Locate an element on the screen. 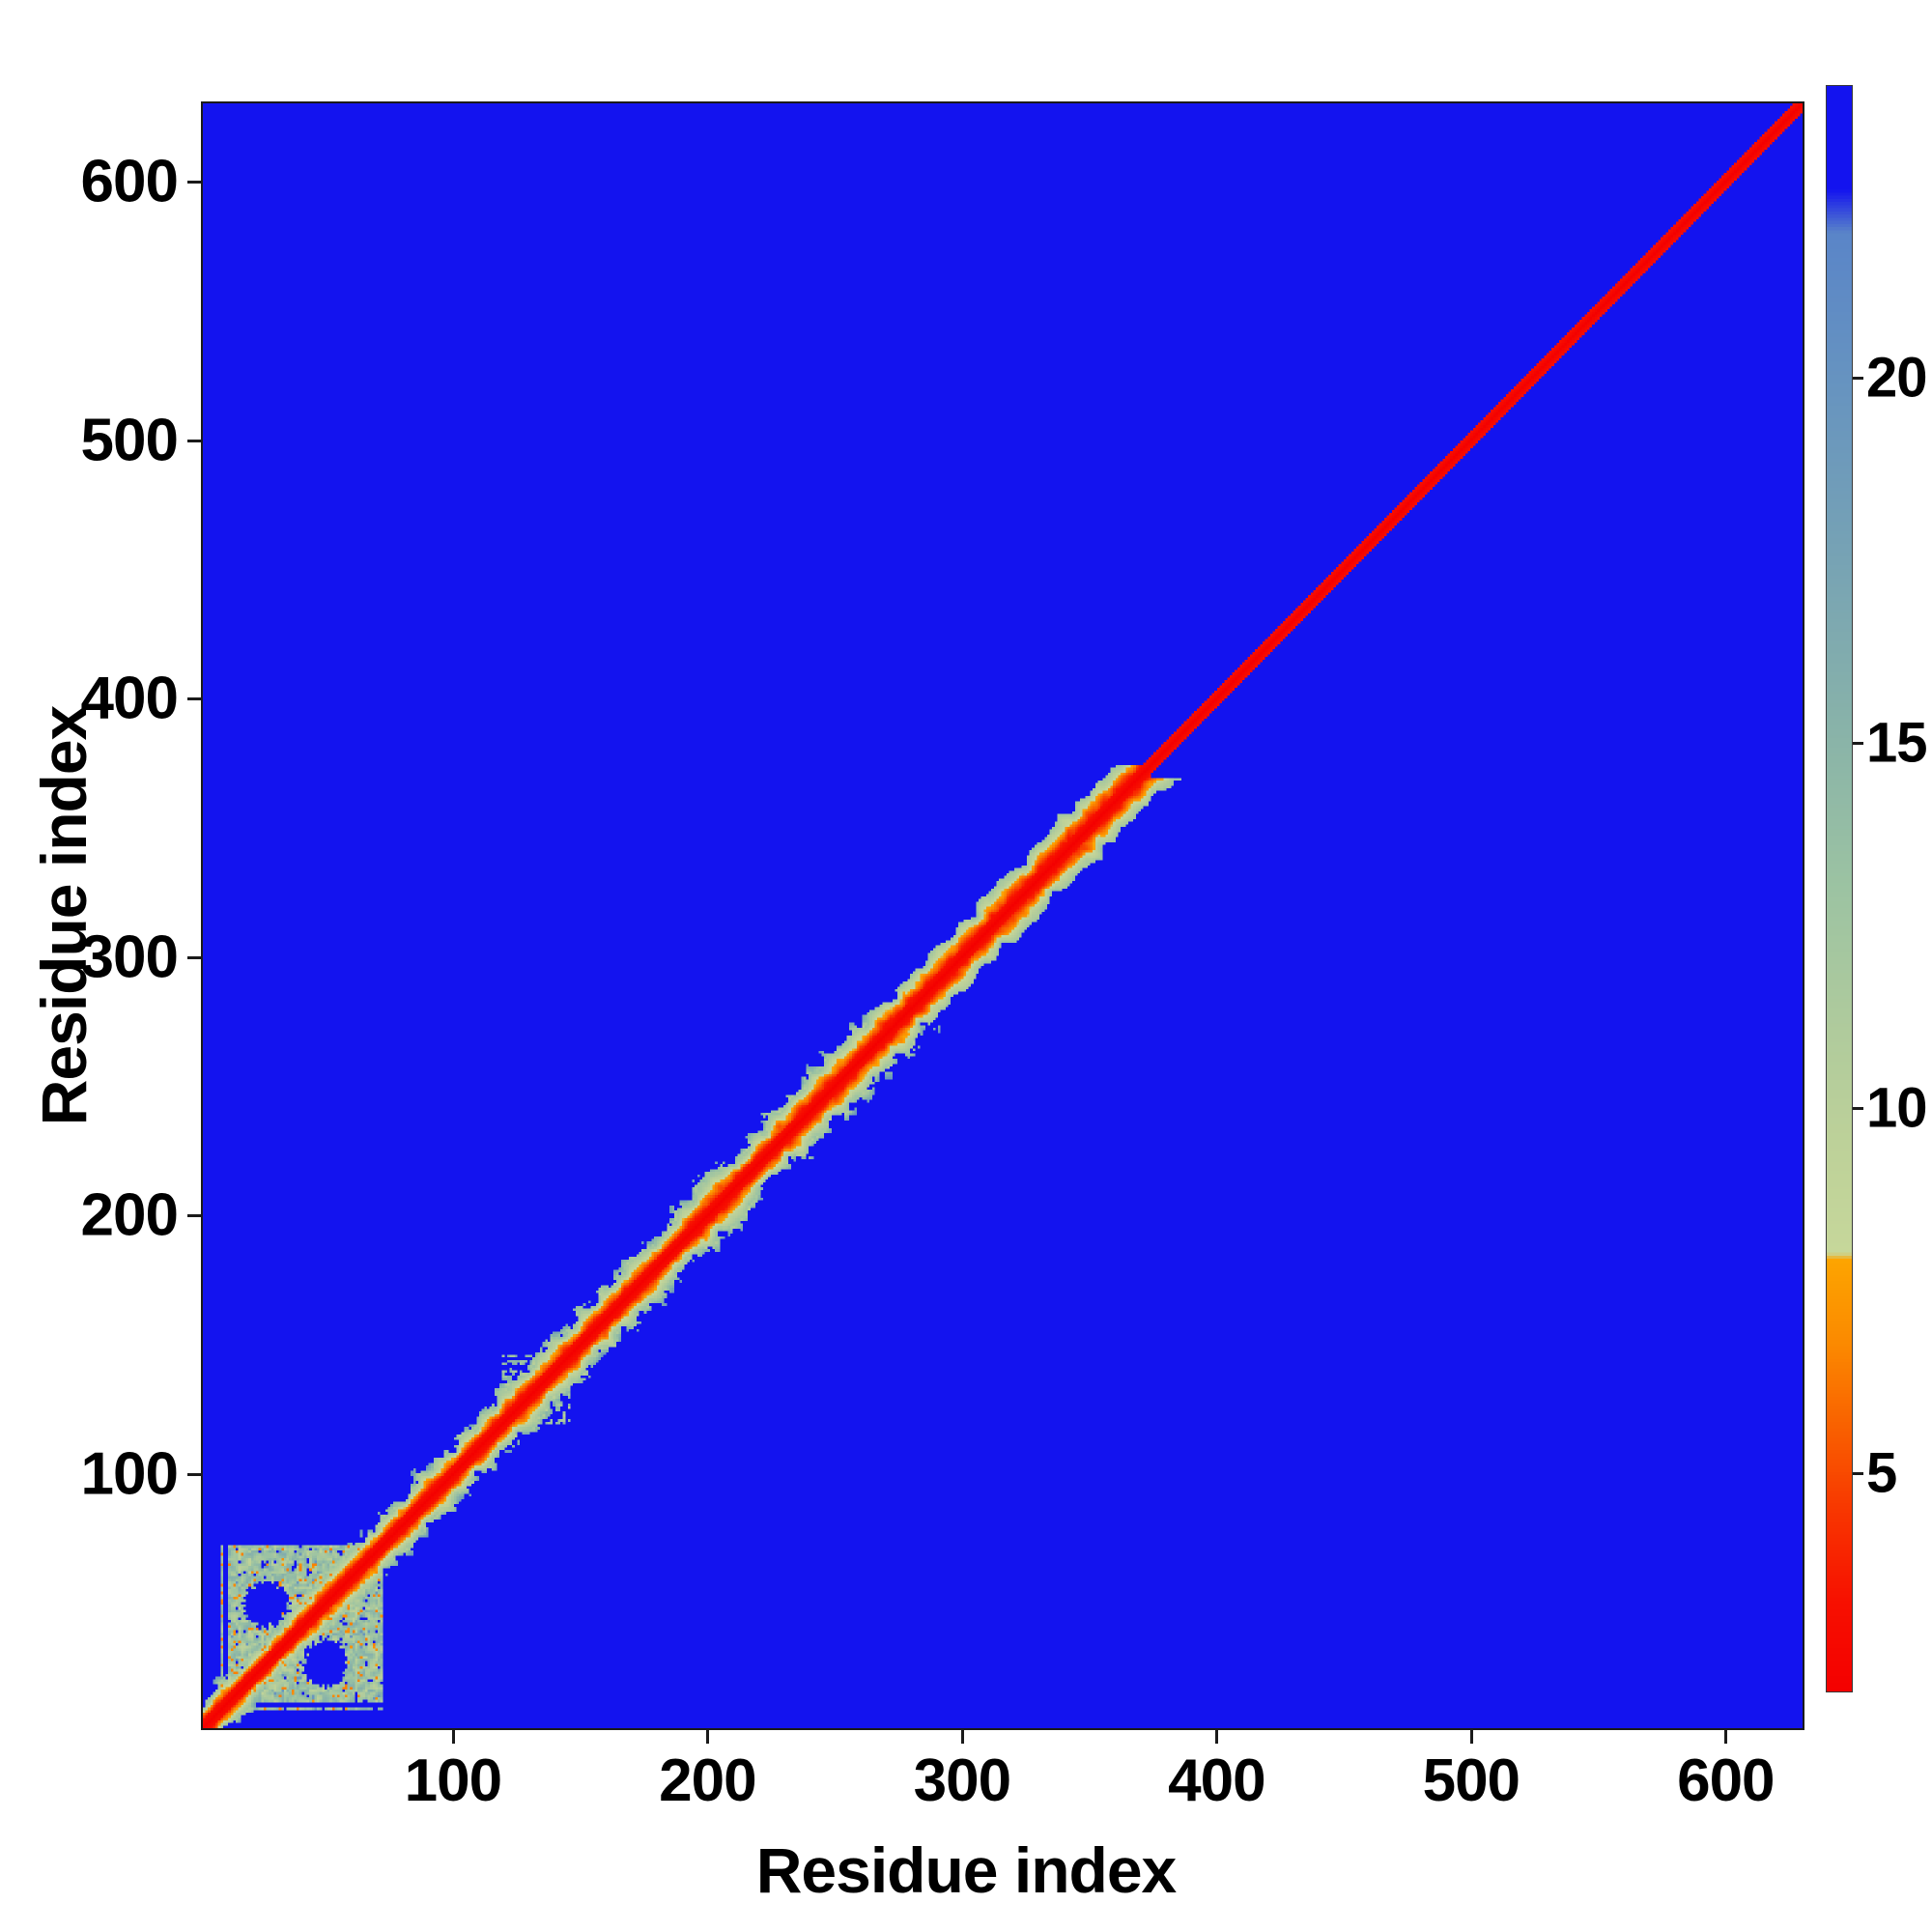 This screenshot has height=1932, width=1932. colorbar-tick-label: 15 is located at coordinates (1897, 743).